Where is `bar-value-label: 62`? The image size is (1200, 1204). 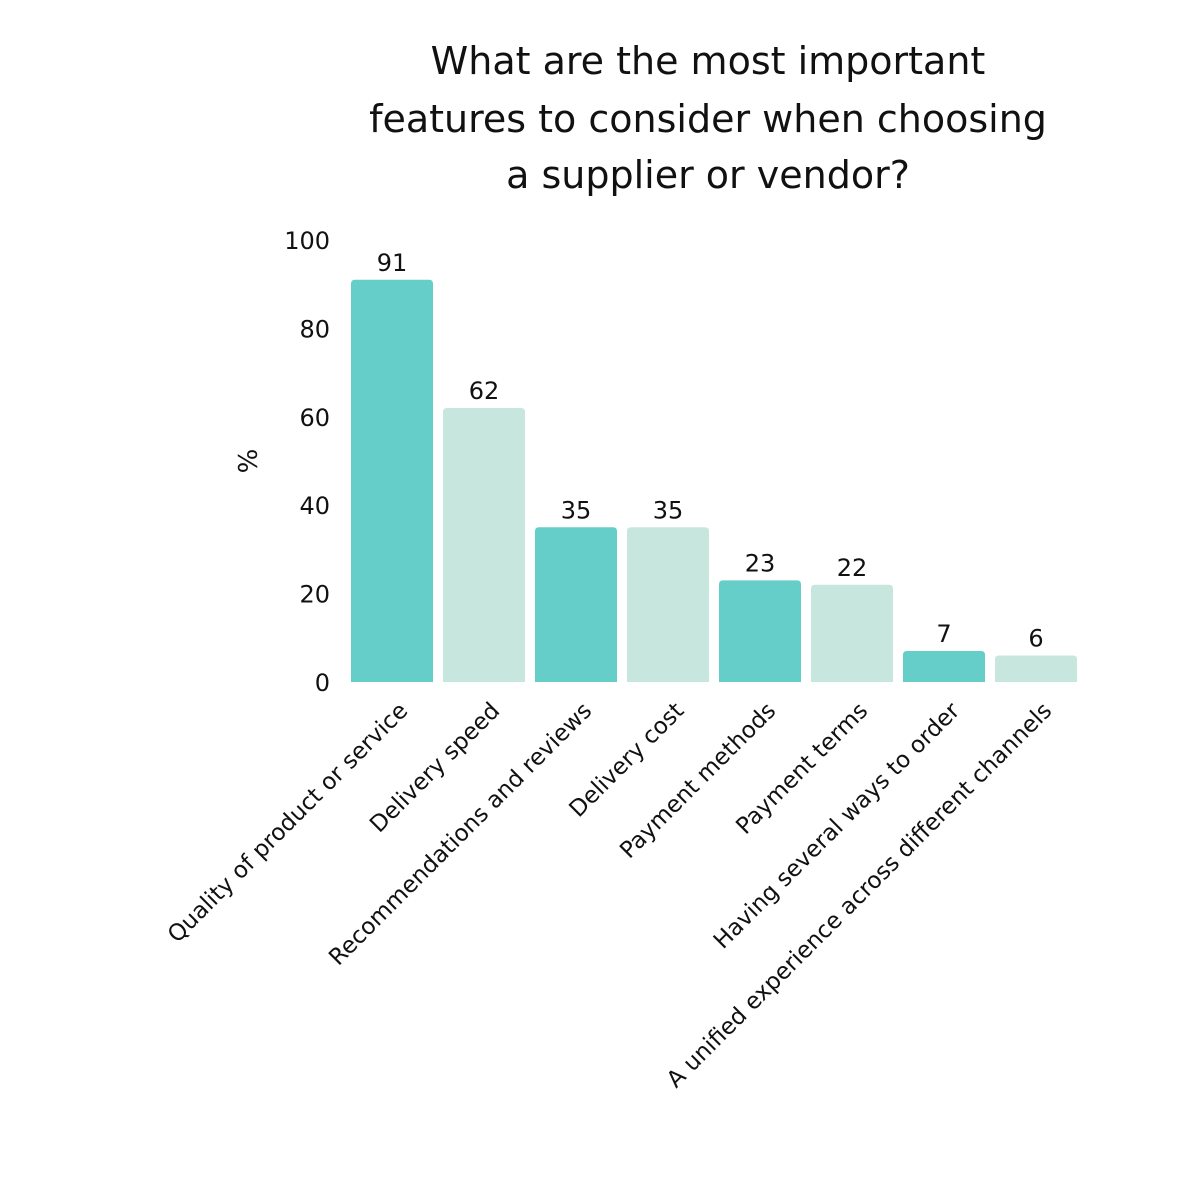
bar-value-label: 62 is located at coordinates (484, 391).